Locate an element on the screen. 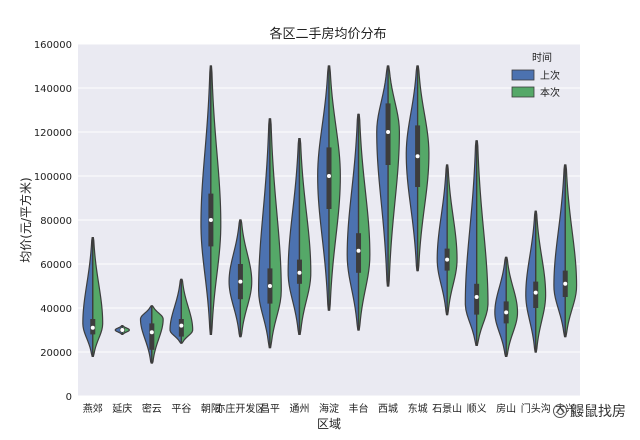 The height and width of the screenshot is (440, 640). violin-顺义 is located at coordinates (476, 243).